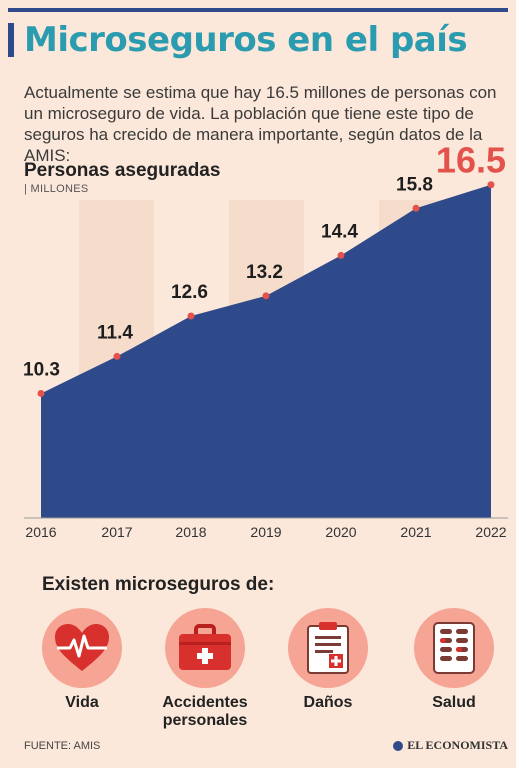  I want to click on pill-pack-icon, so click(454, 648).